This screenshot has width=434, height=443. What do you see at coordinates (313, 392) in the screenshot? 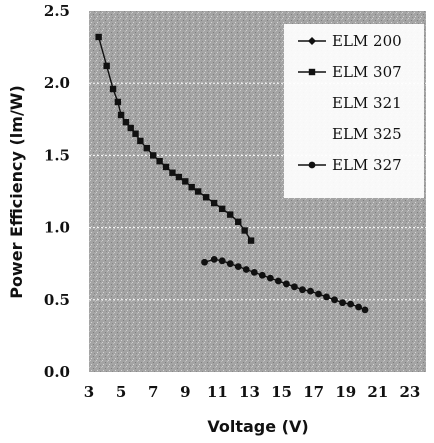
I see `x-tick-label: 17` at bounding box center [313, 392].